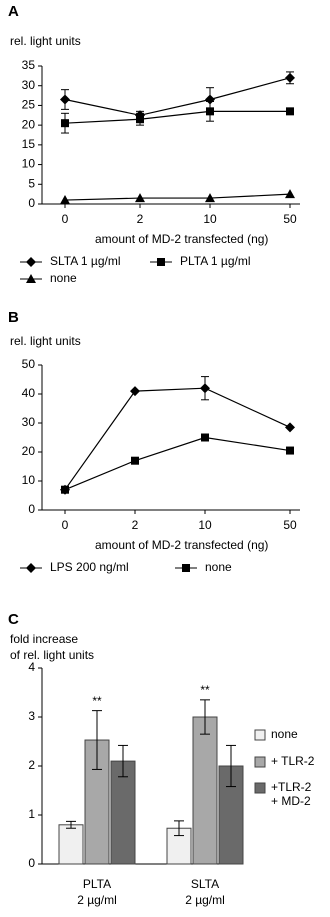 The image size is (330, 917). What do you see at coordinates (29, 364) in the screenshot?
I see `y-tick-label: 50` at bounding box center [29, 364].